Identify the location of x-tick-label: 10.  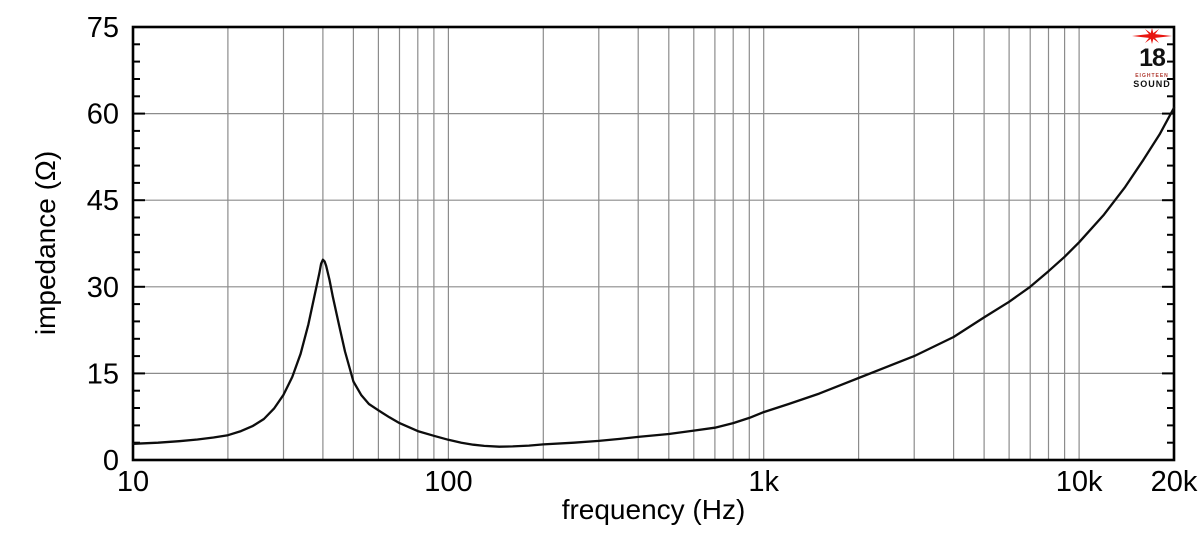
(133, 482).